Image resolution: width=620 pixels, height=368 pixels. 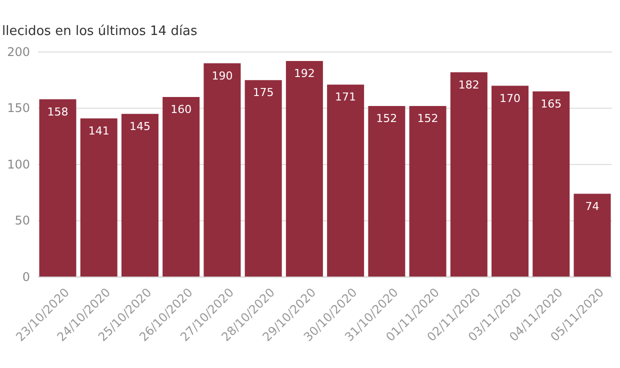 I want to click on data-label: 158, so click(x=57, y=111).